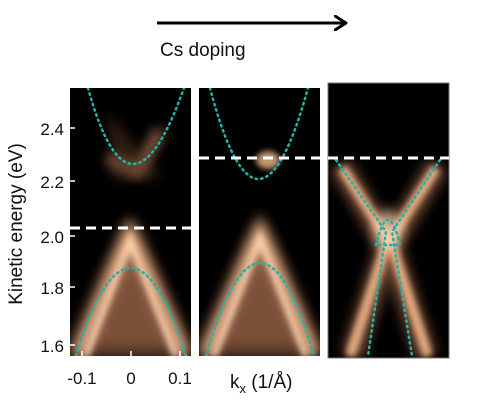  Describe the element at coordinates (52, 237) in the screenshot. I see `y-tick-label: 2.0` at that location.